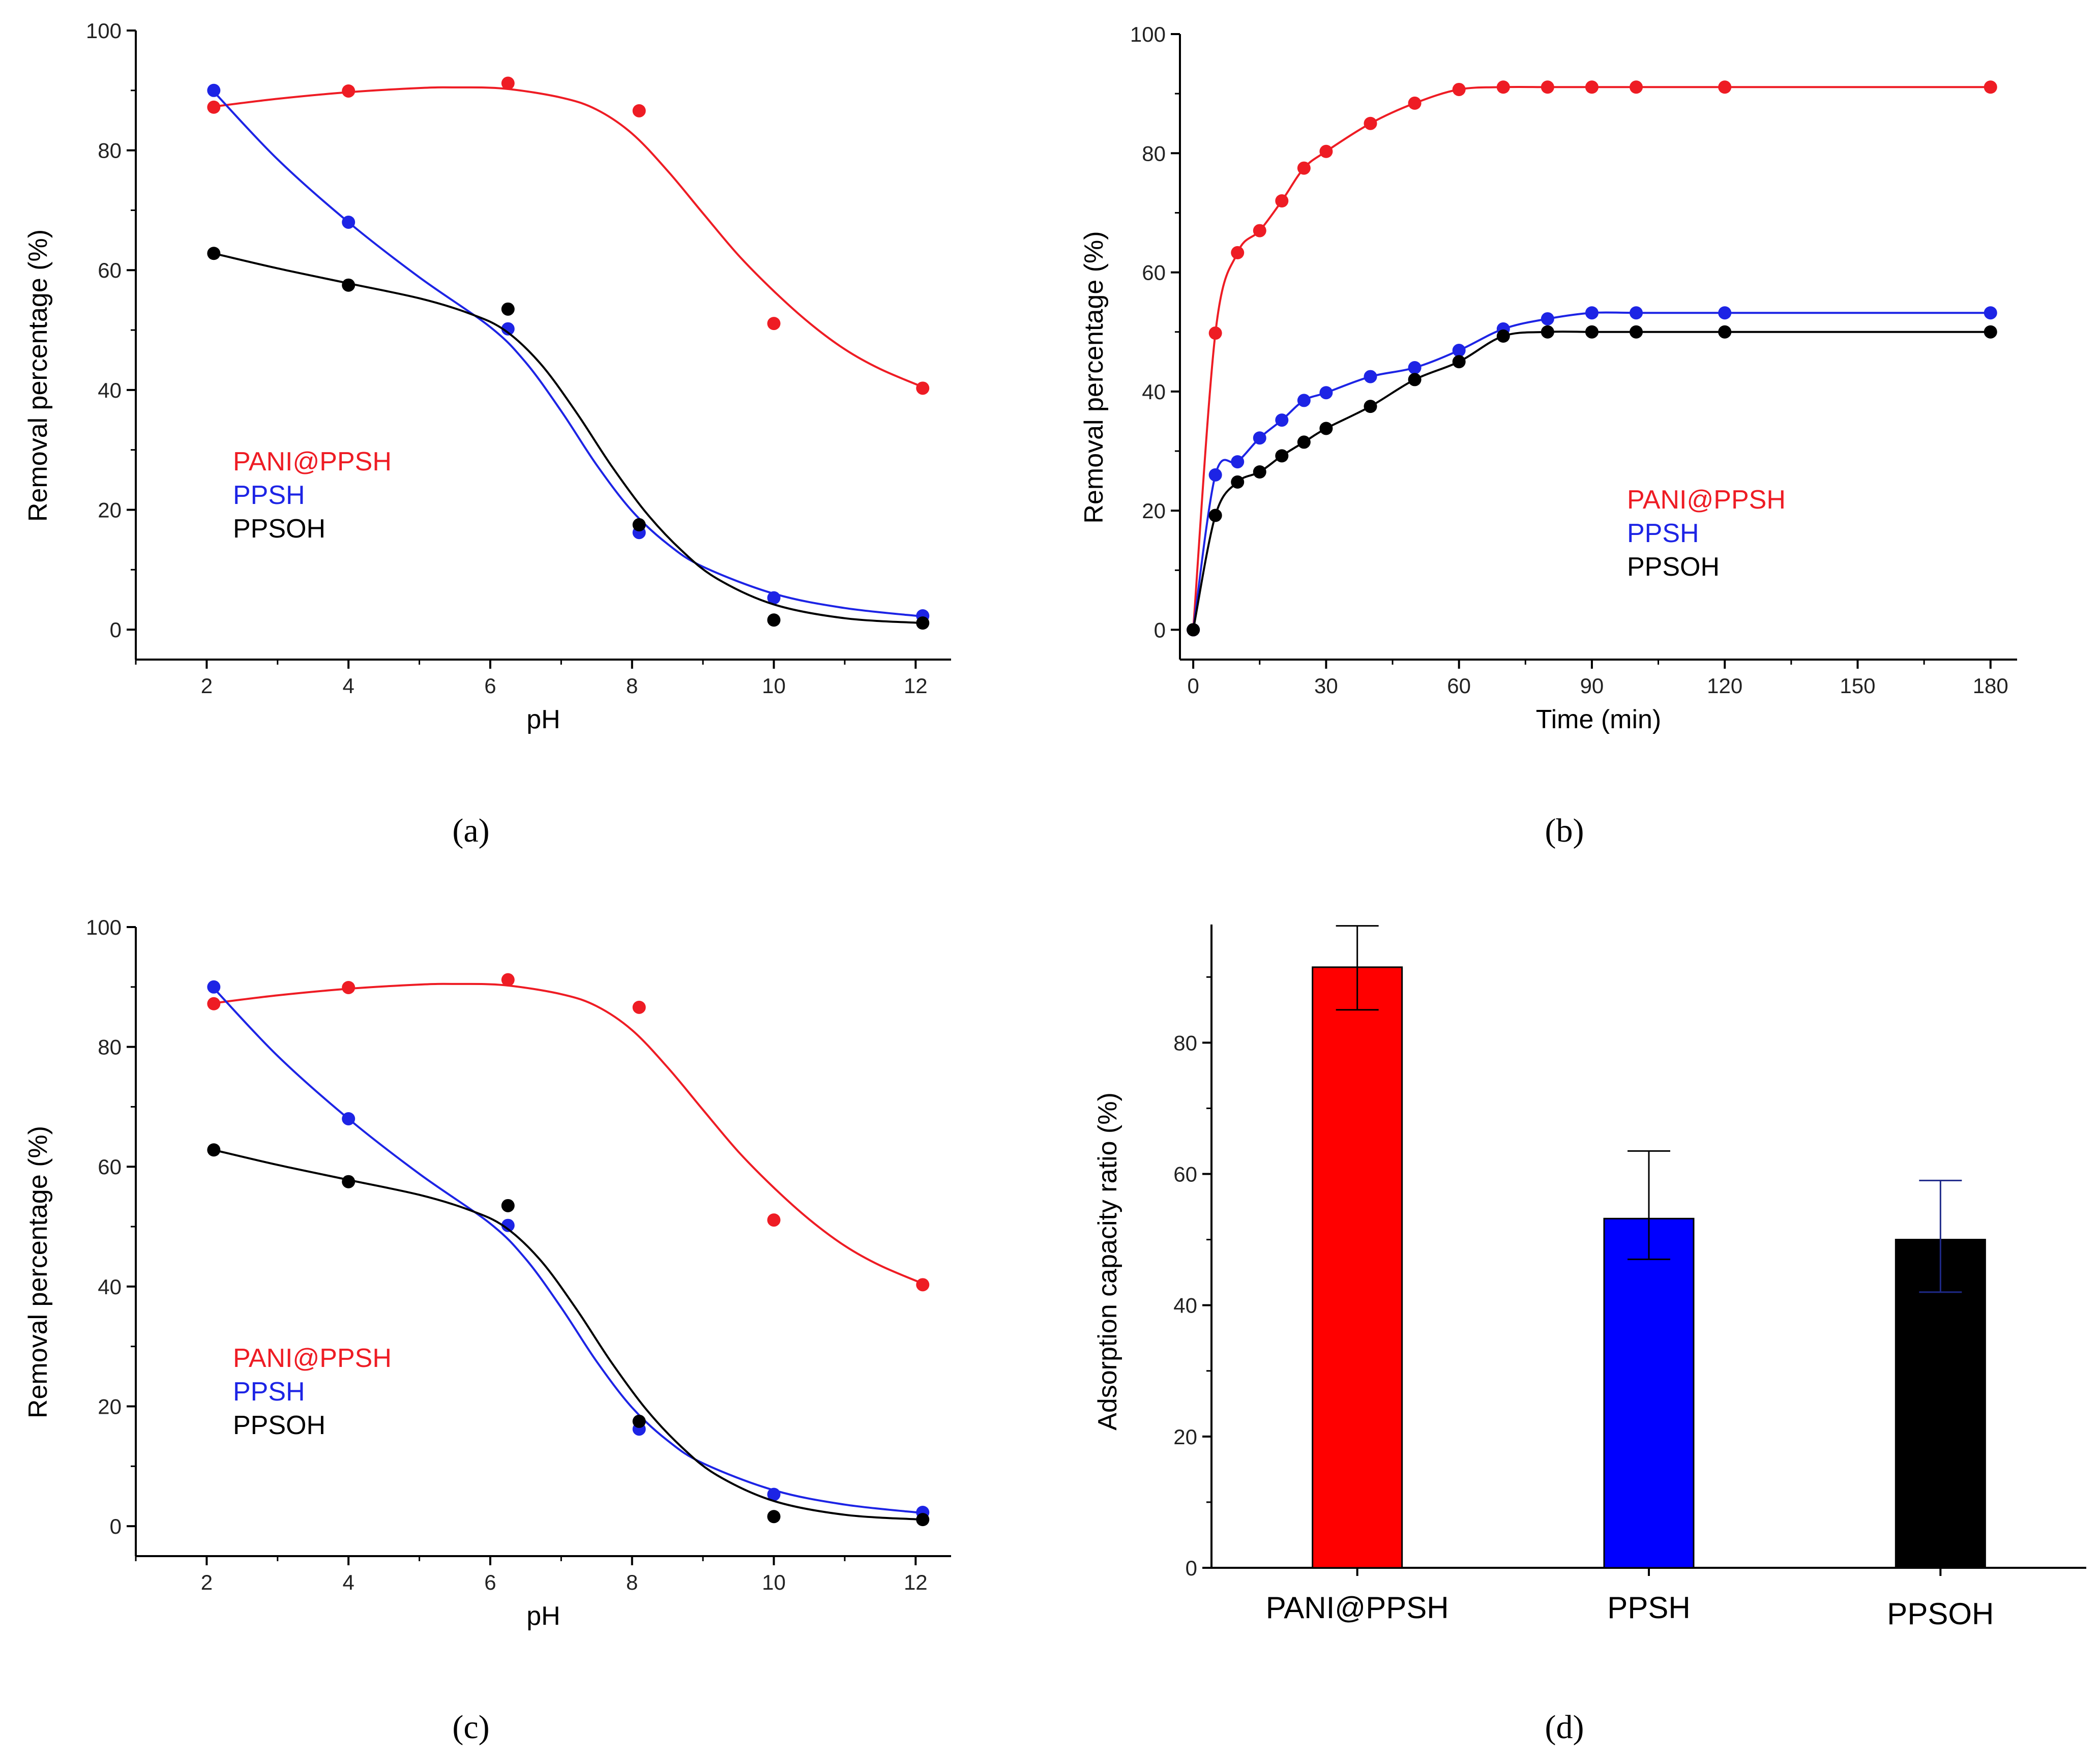  I want to click on error-bar-ppsh, so click(1649, 1205).